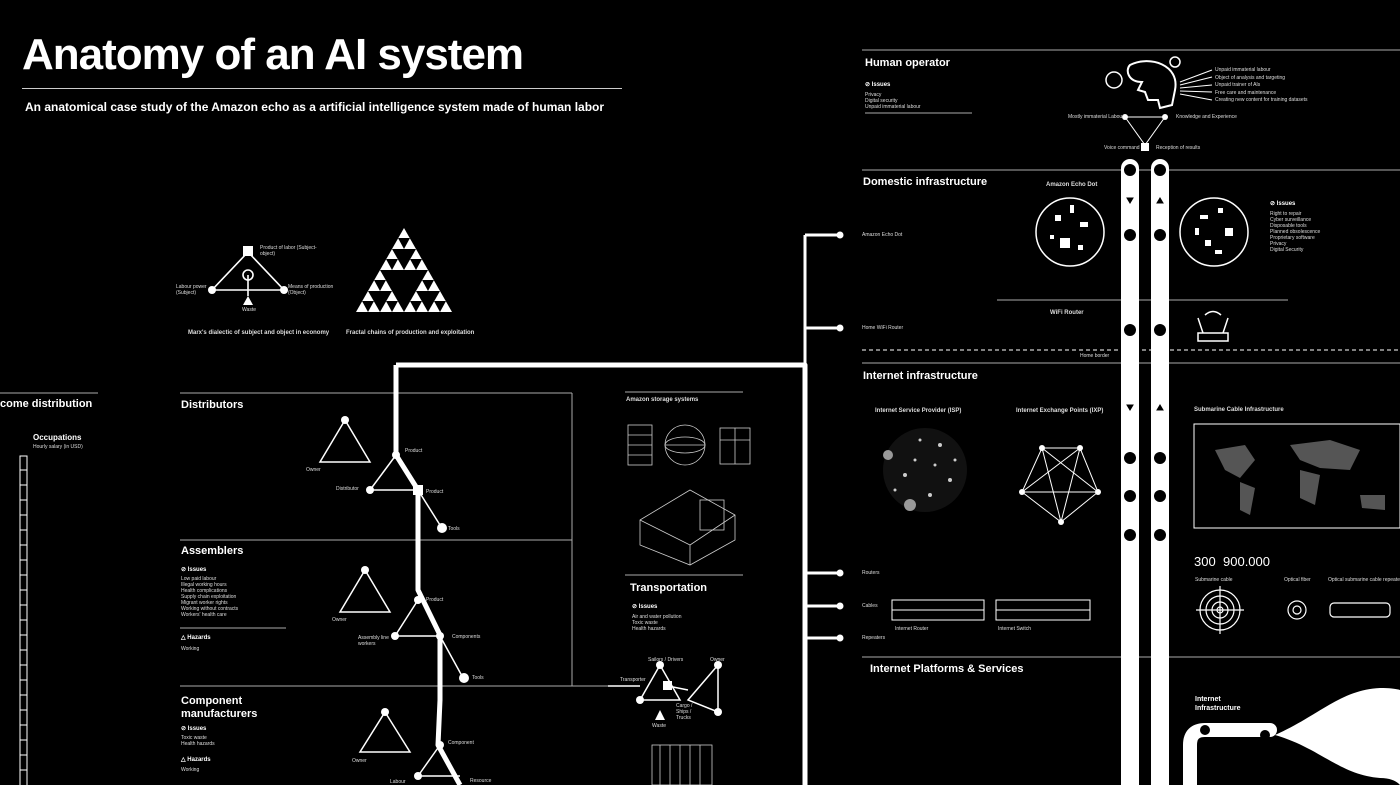 The height and width of the screenshot is (785, 1400). I want to click on internet-router-label: Internet Router, so click(912, 629).